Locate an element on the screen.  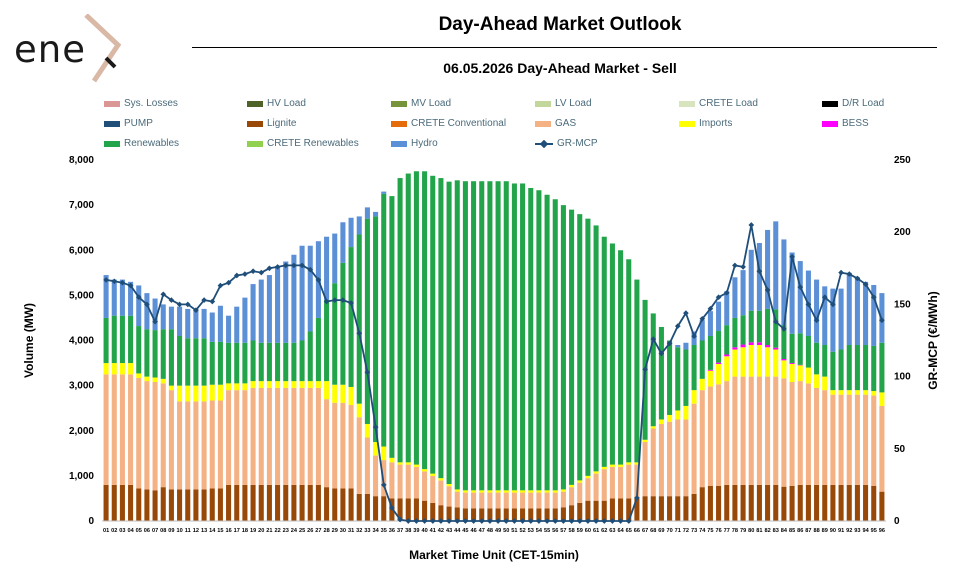
x-tick-label: 66 is located at coordinates (637, 531).